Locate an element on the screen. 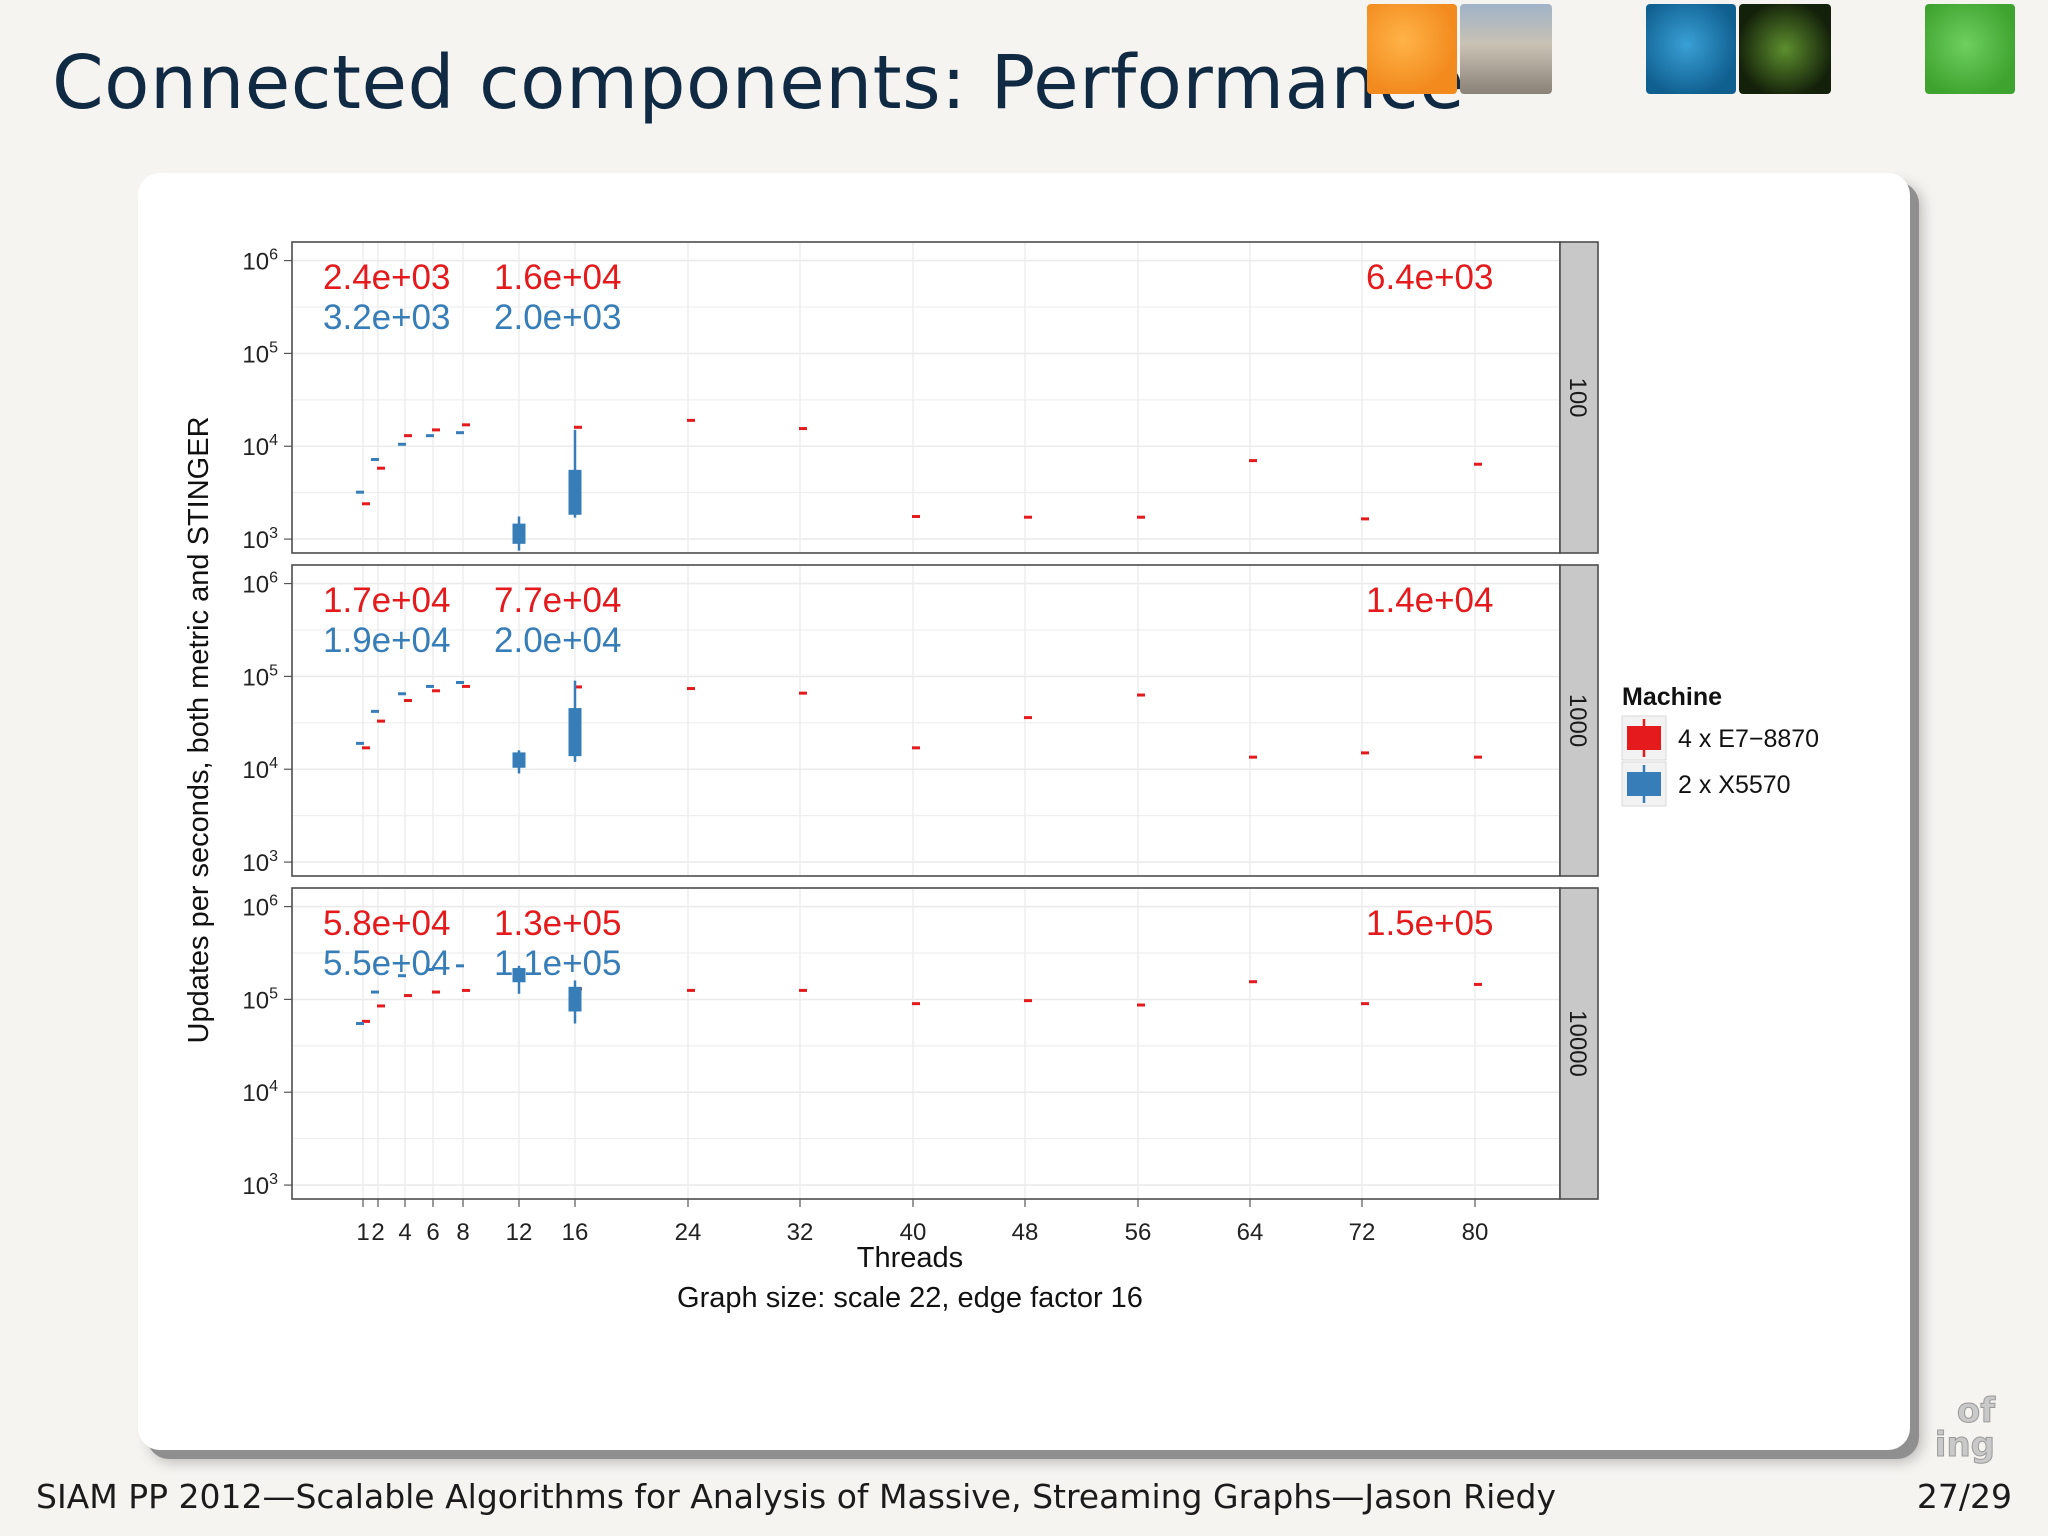 This screenshot has width=2048, height=1536. annotation-blue: 3.2e+03 is located at coordinates (387, 317).